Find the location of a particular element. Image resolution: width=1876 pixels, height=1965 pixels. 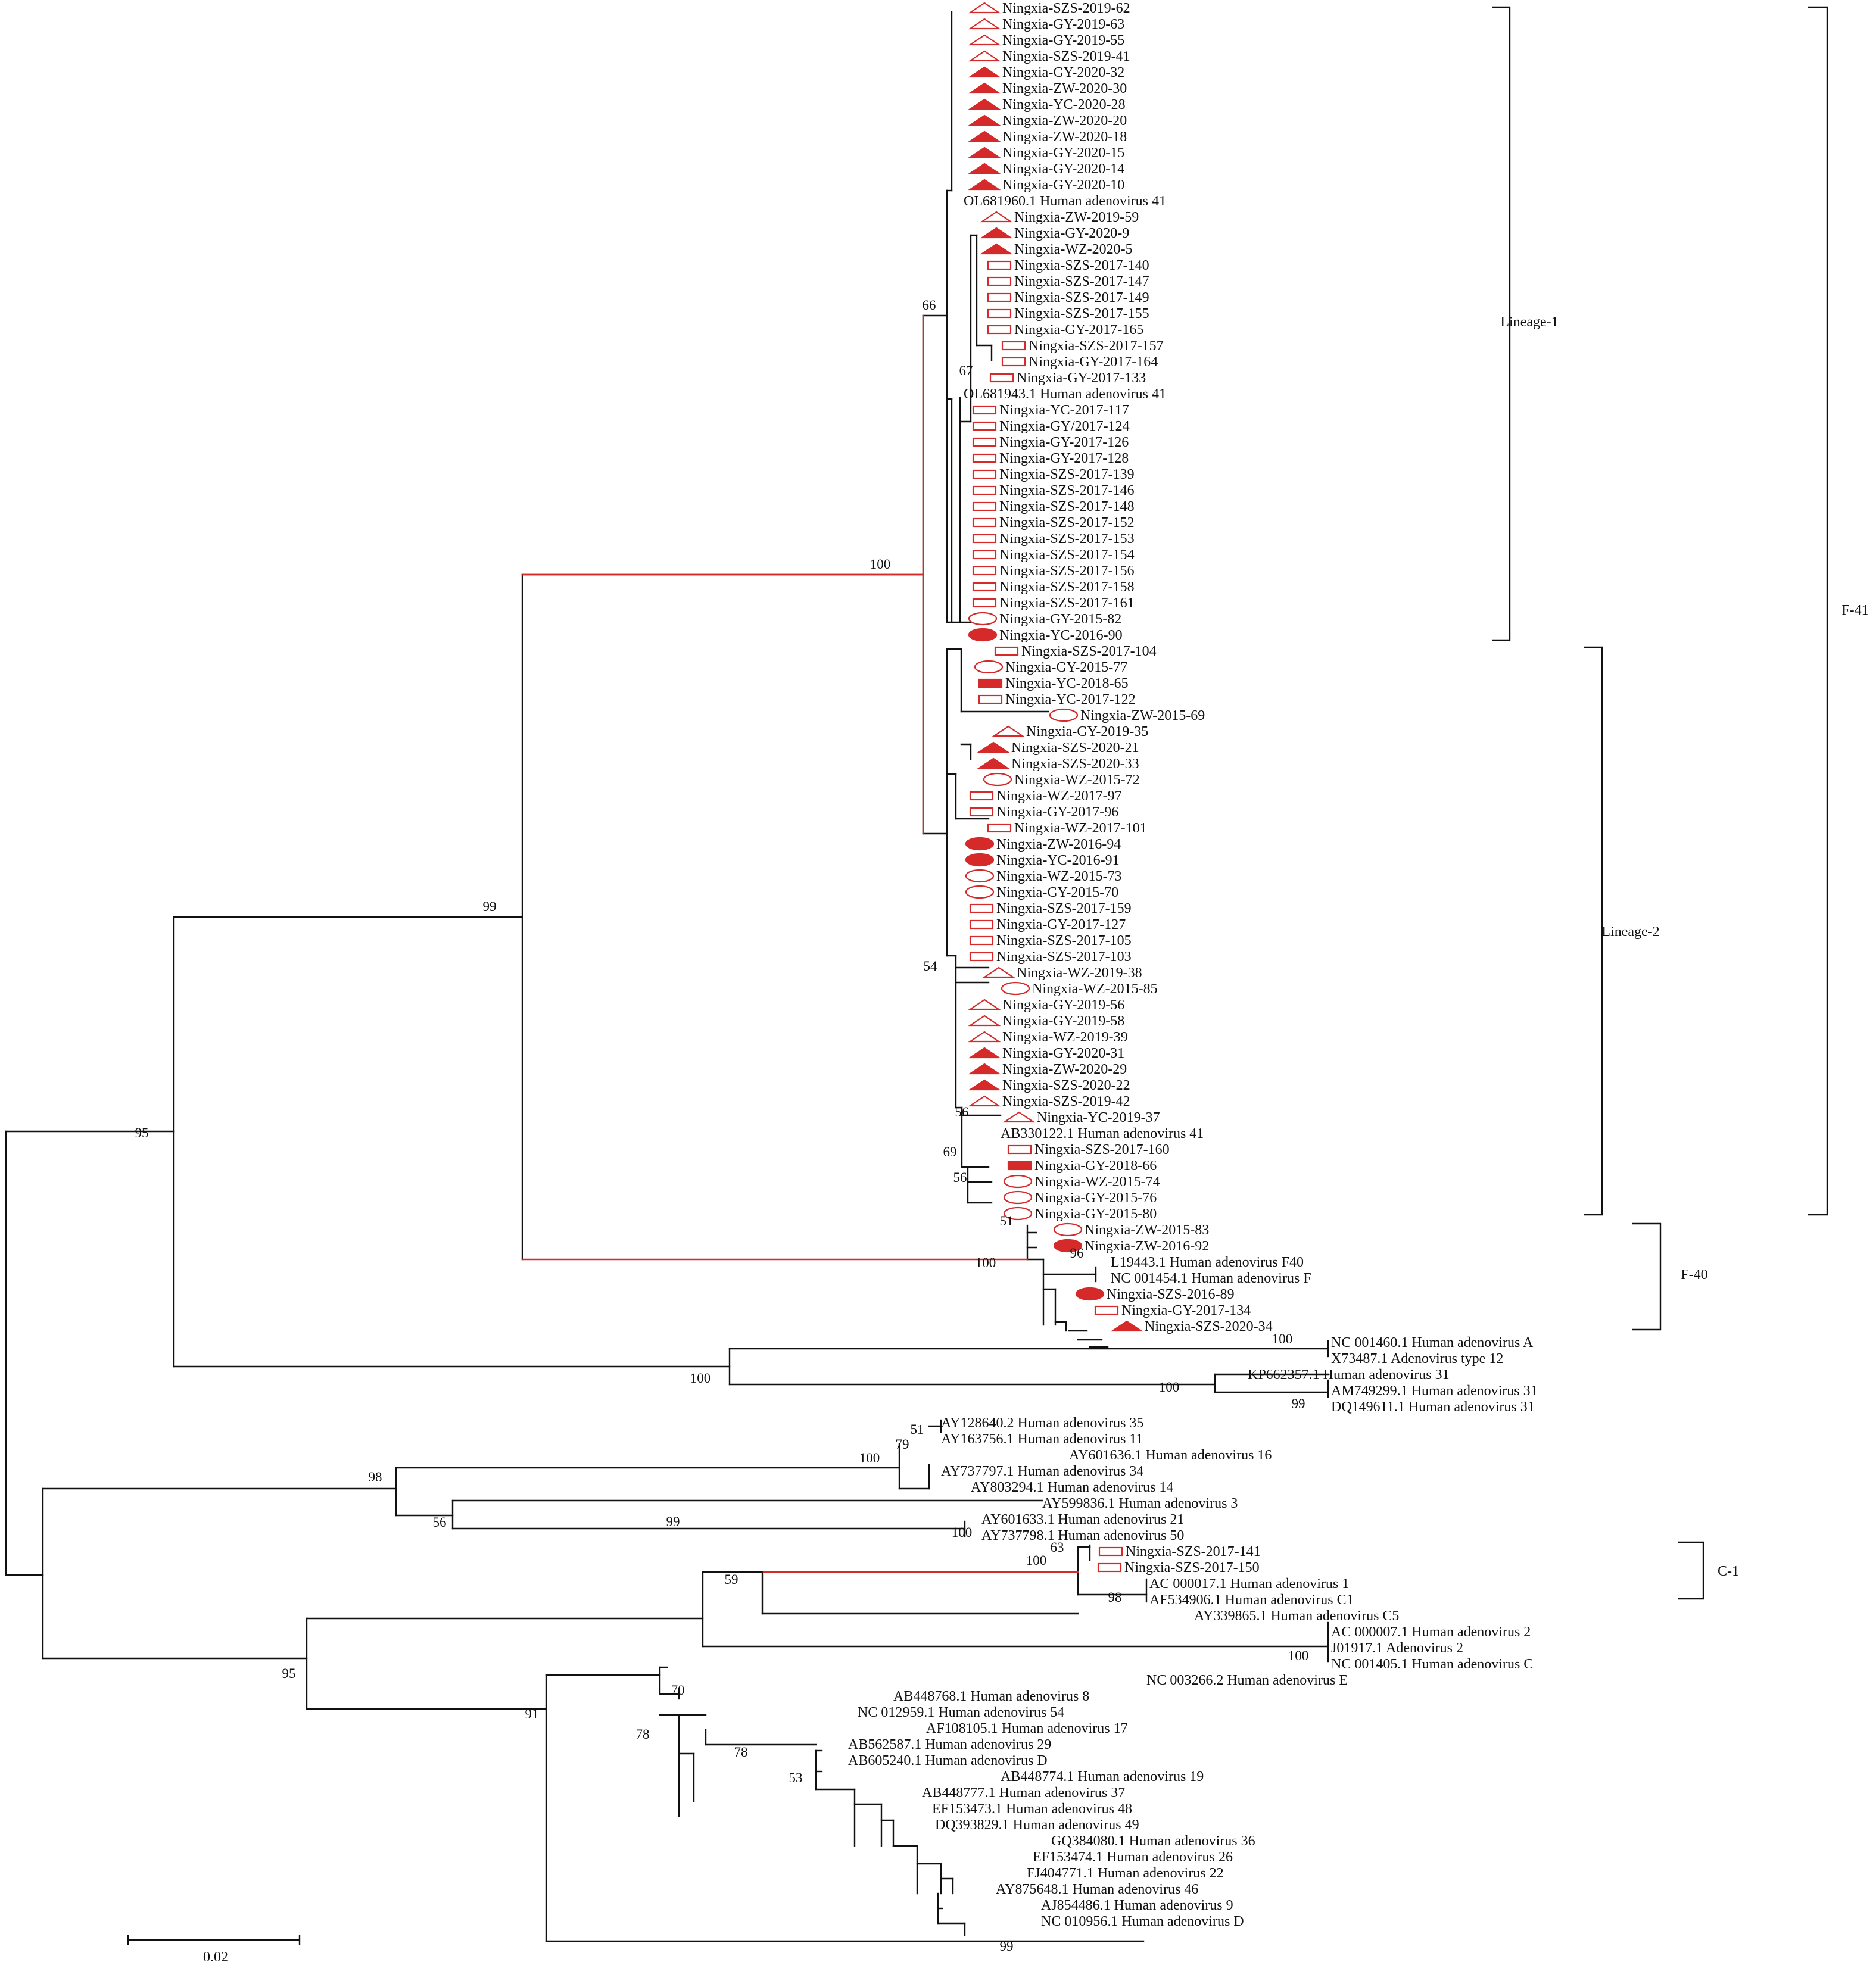

bootstrap-value: 78 is located at coordinates (741, 1752).